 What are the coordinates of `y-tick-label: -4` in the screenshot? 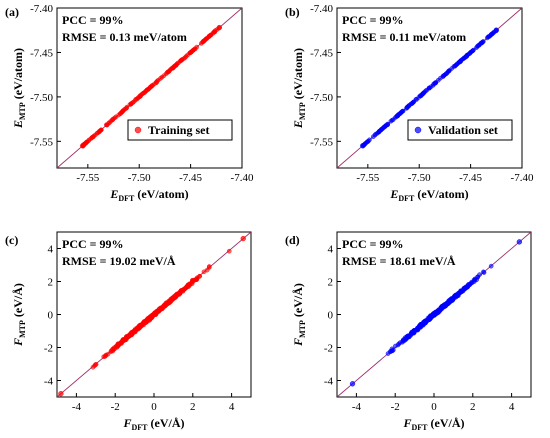 It's located at (49, 382).